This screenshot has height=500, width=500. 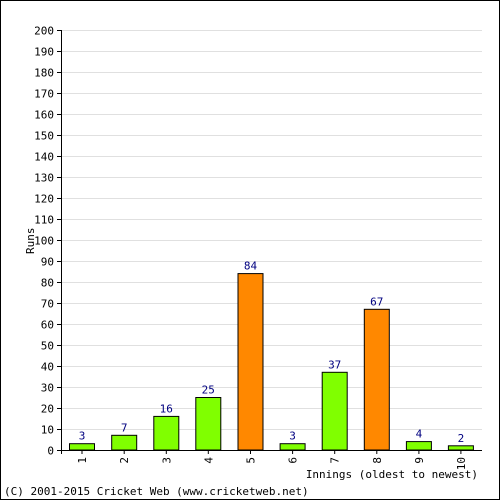 What do you see at coordinates (335, 460) in the screenshot?
I see `x-tick-label: 7` at bounding box center [335, 460].